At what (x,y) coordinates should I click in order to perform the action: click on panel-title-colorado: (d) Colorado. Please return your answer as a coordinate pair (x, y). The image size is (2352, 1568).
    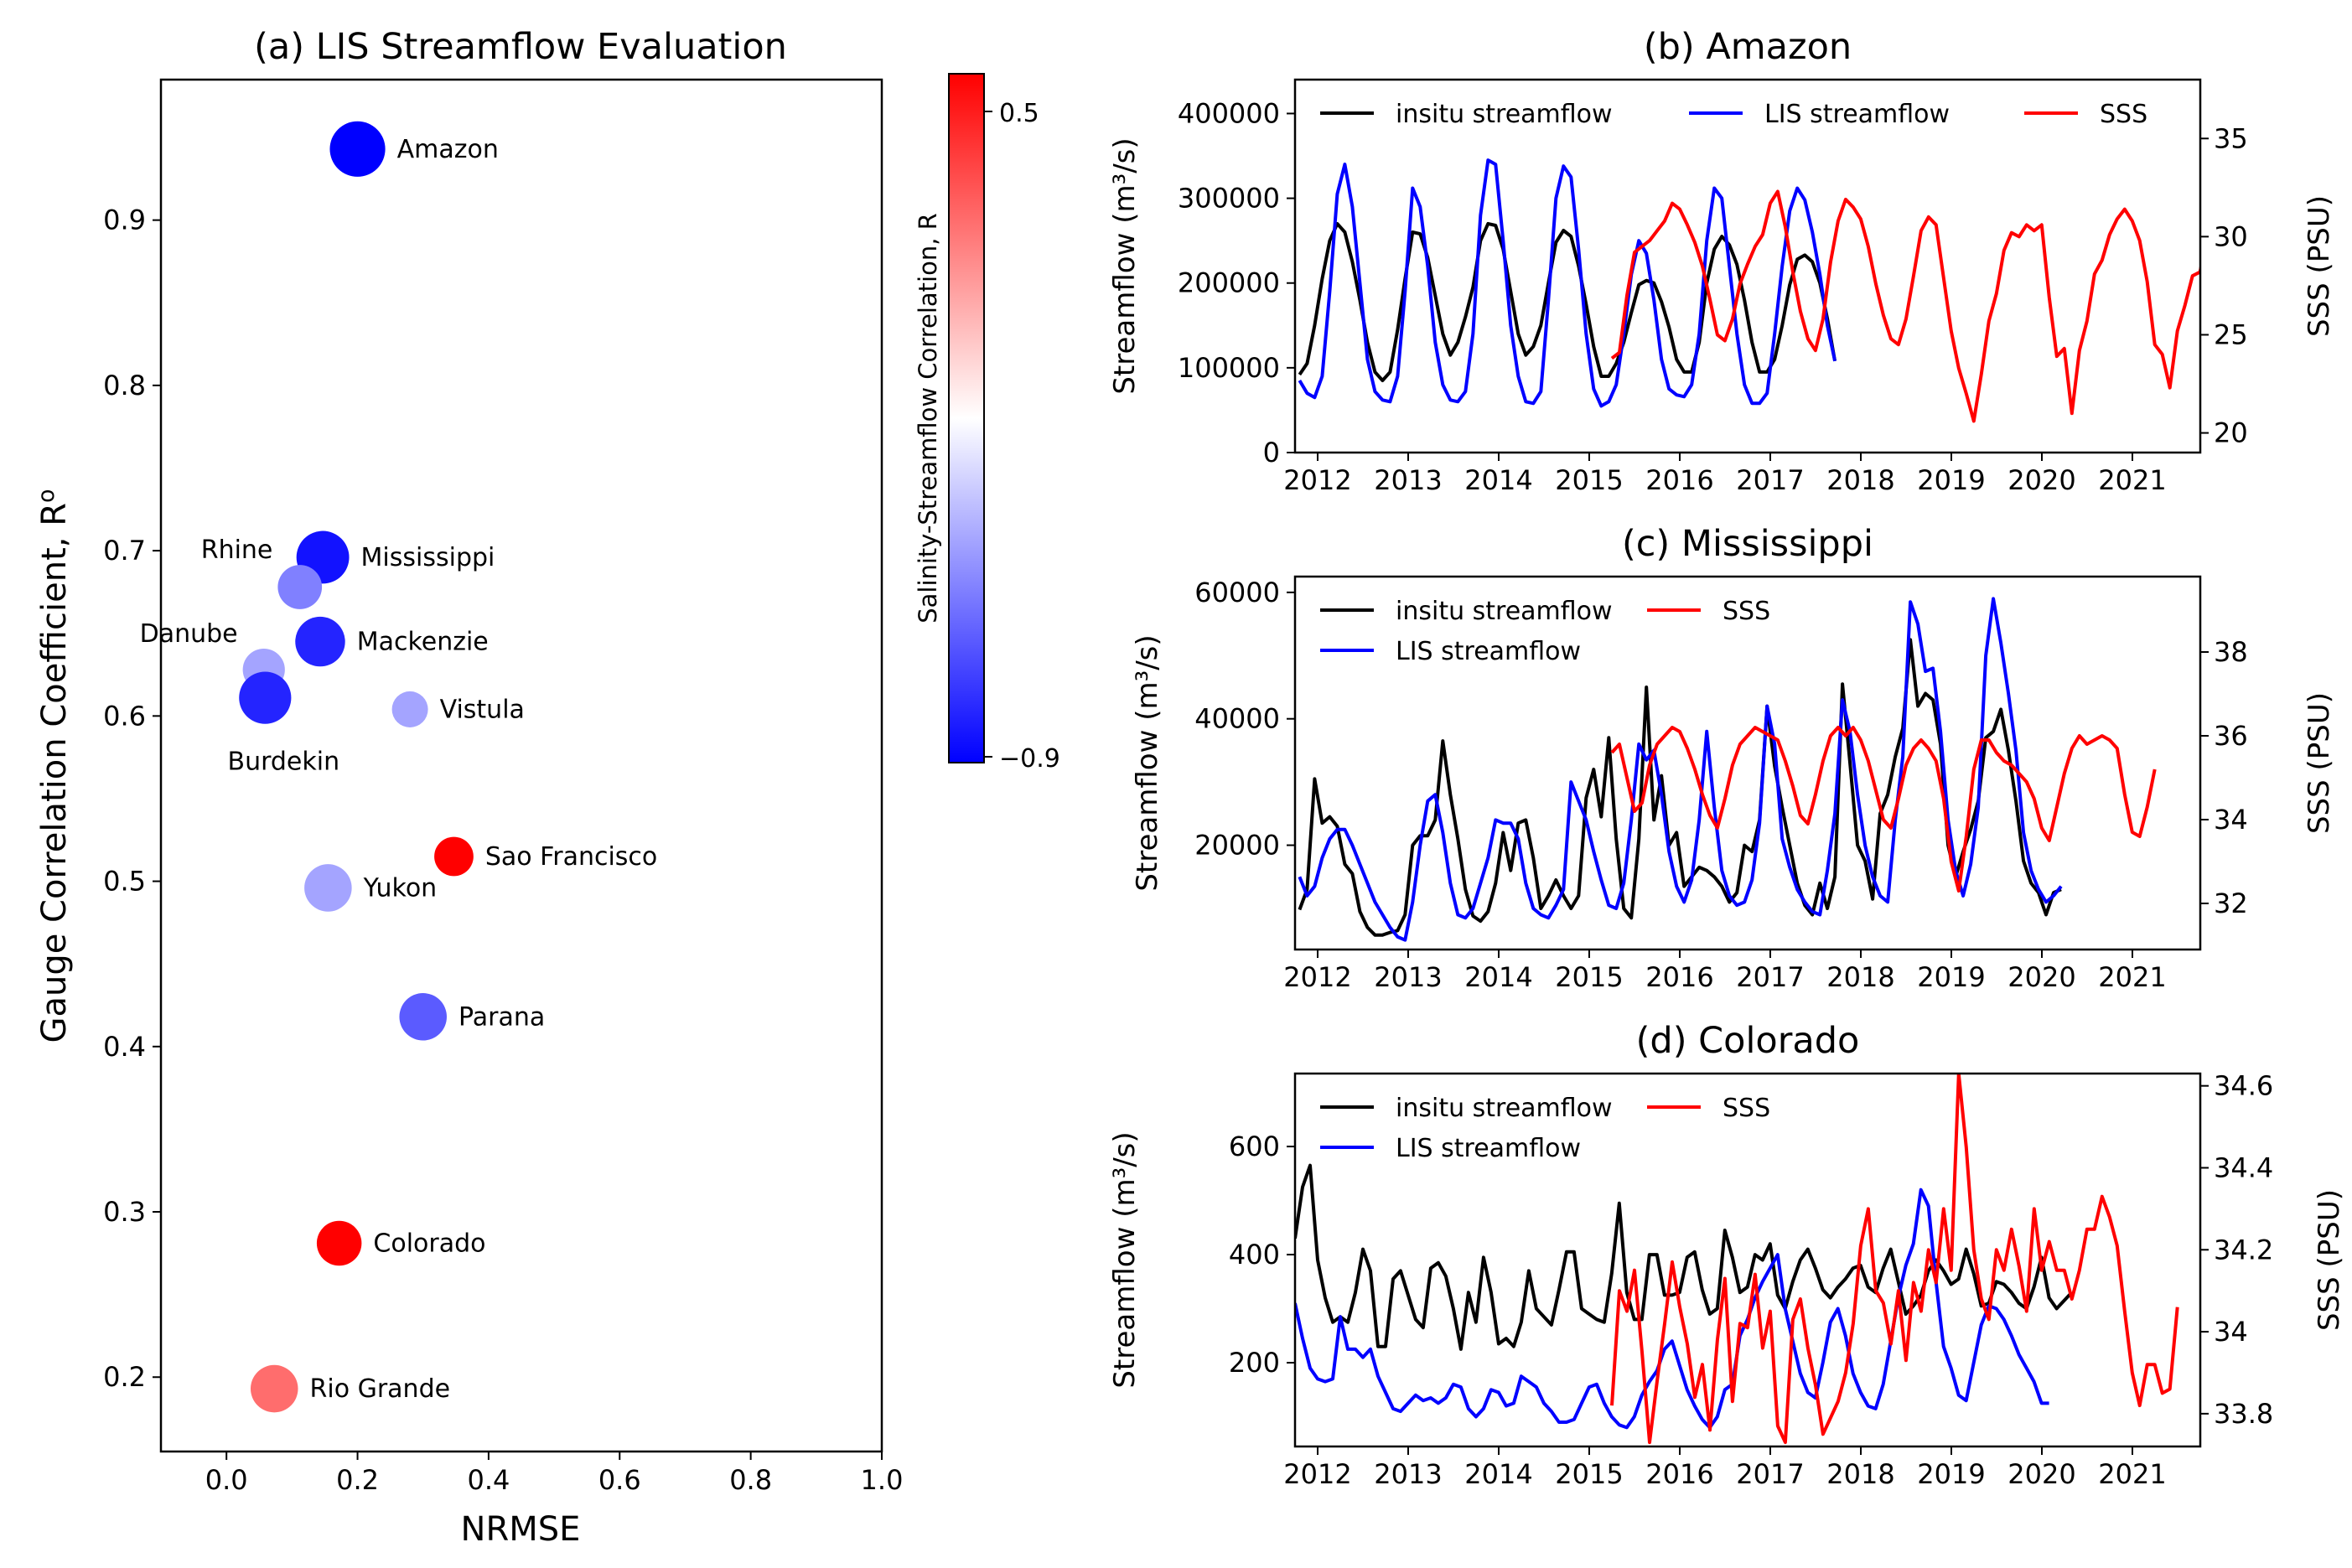
    Looking at the image, I should click on (1748, 1041).